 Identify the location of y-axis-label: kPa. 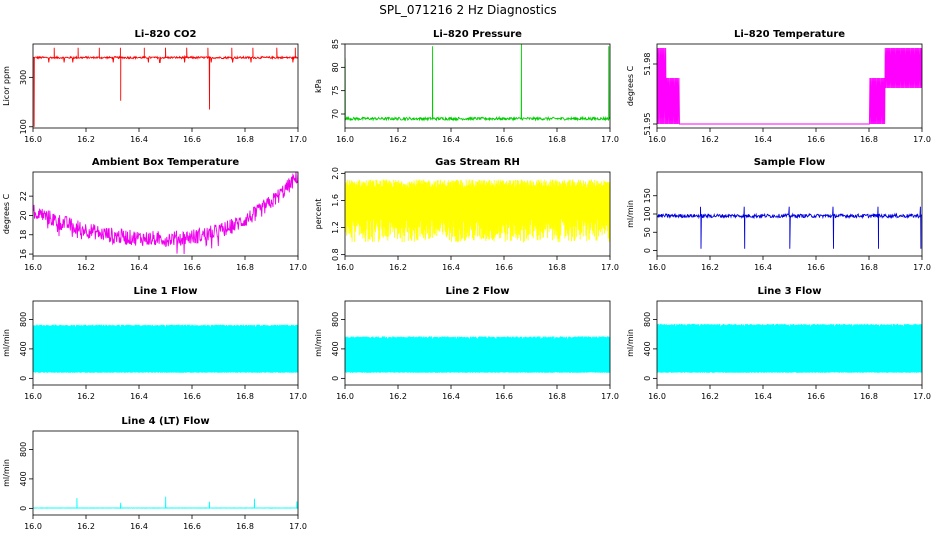
(318, 86).